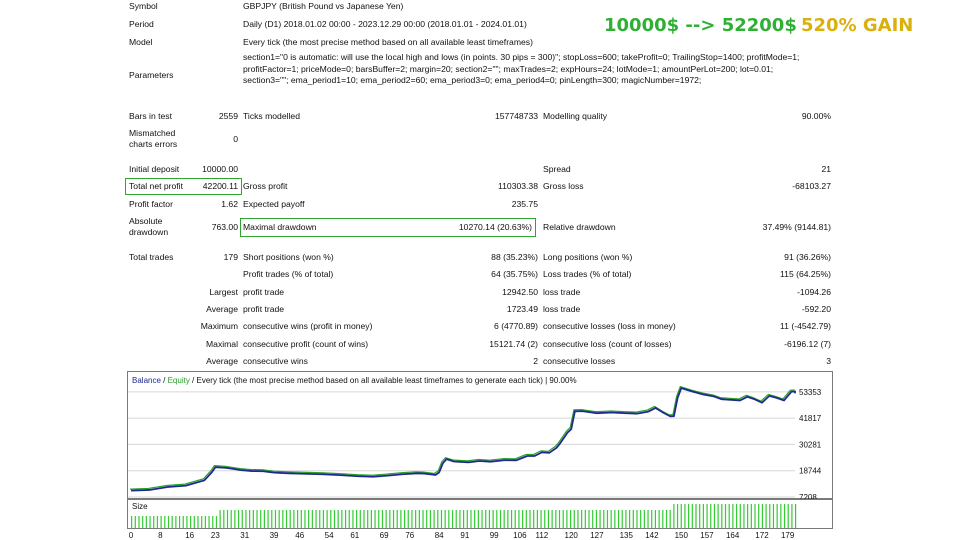 This screenshot has height=540, width=960. Describe the element at coordinates (183, 186) in the screenshot. I see `total-net-profit-highlight` at that location.